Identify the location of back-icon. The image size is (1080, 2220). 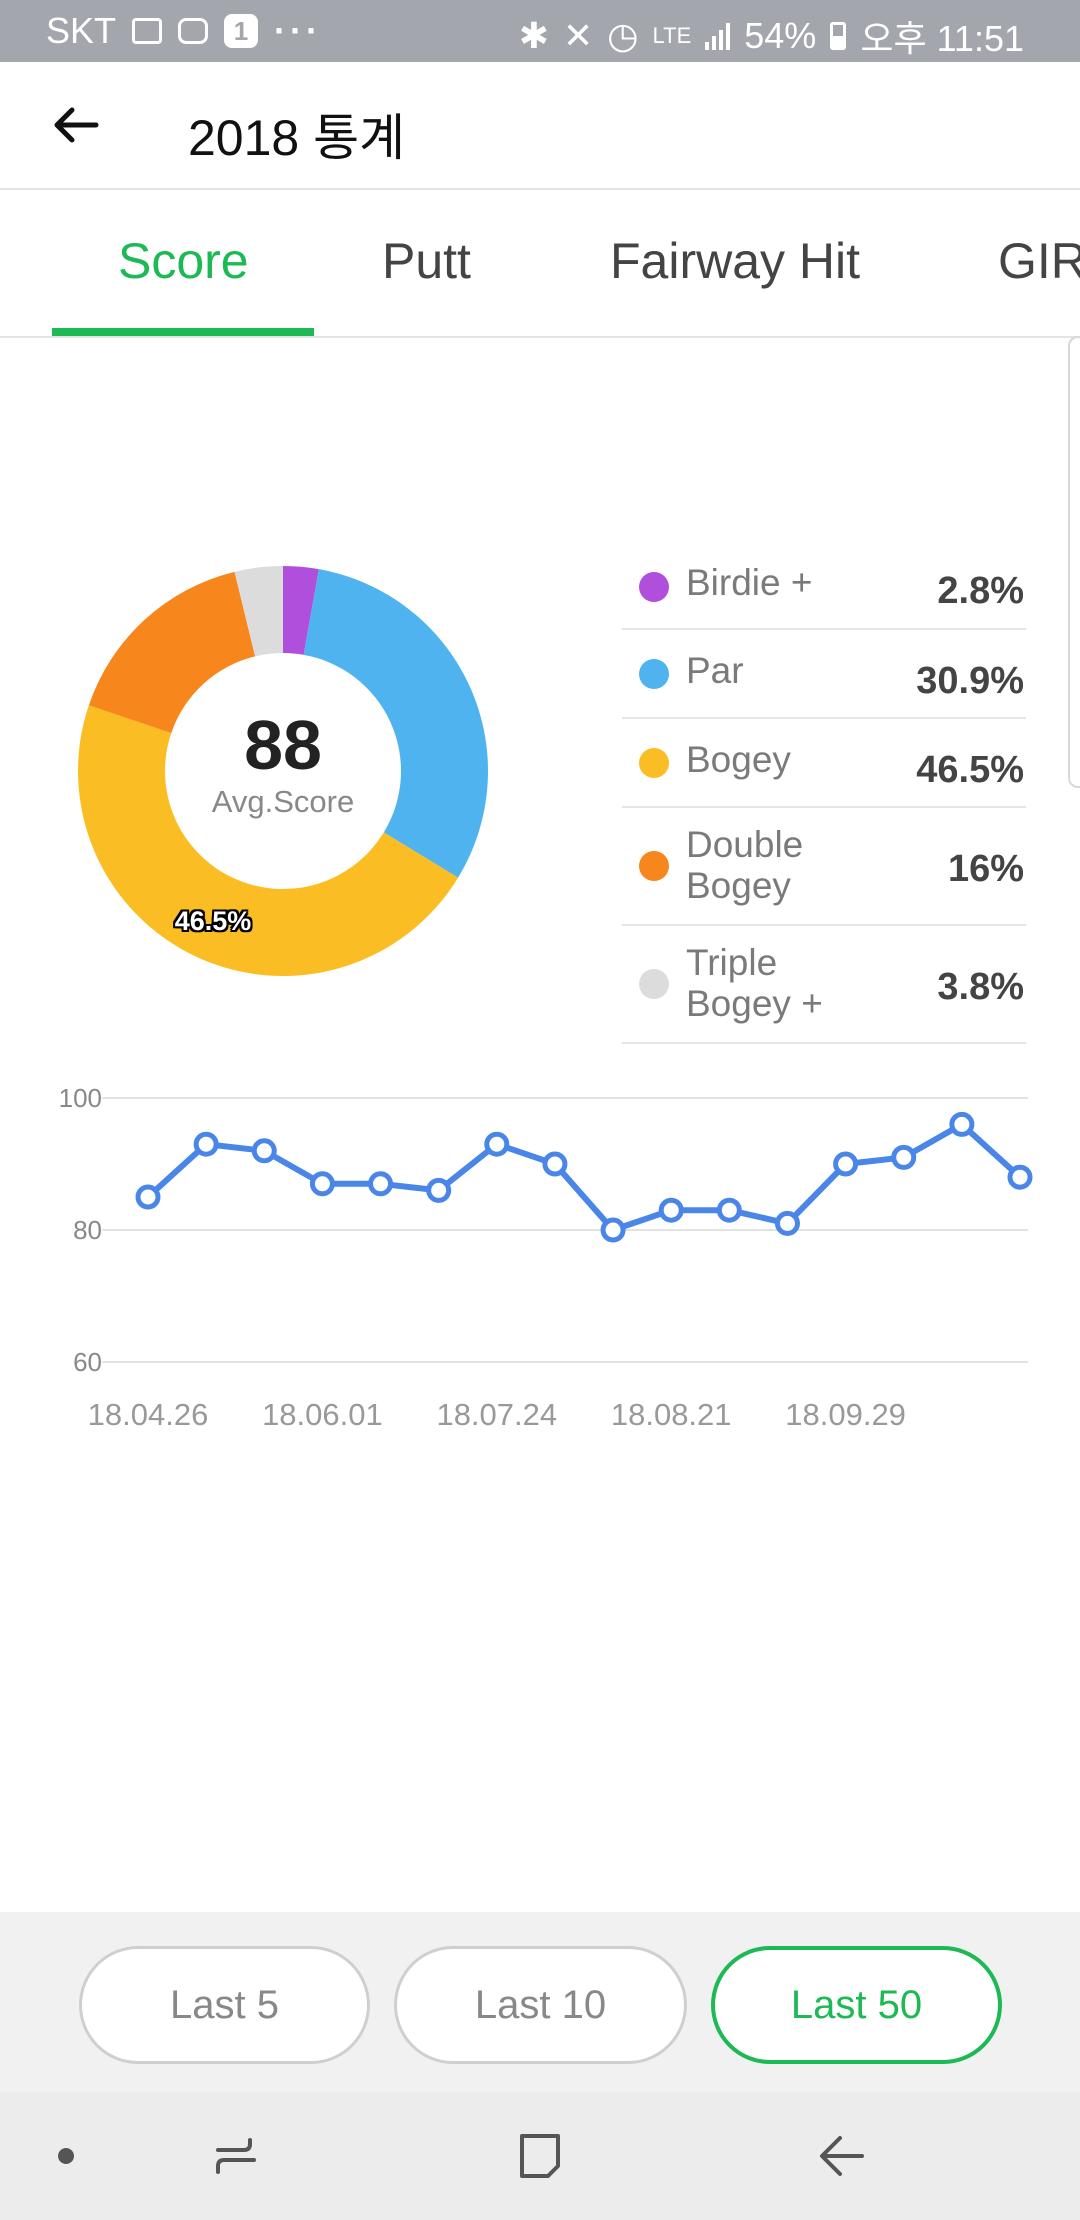
(842, 2156).